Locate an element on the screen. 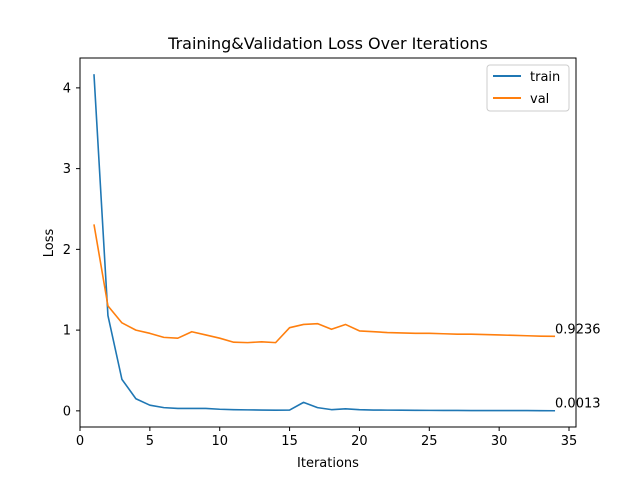 The image size is (640, 480). y-tick-label: 4 is located at coordinates (67, 88).